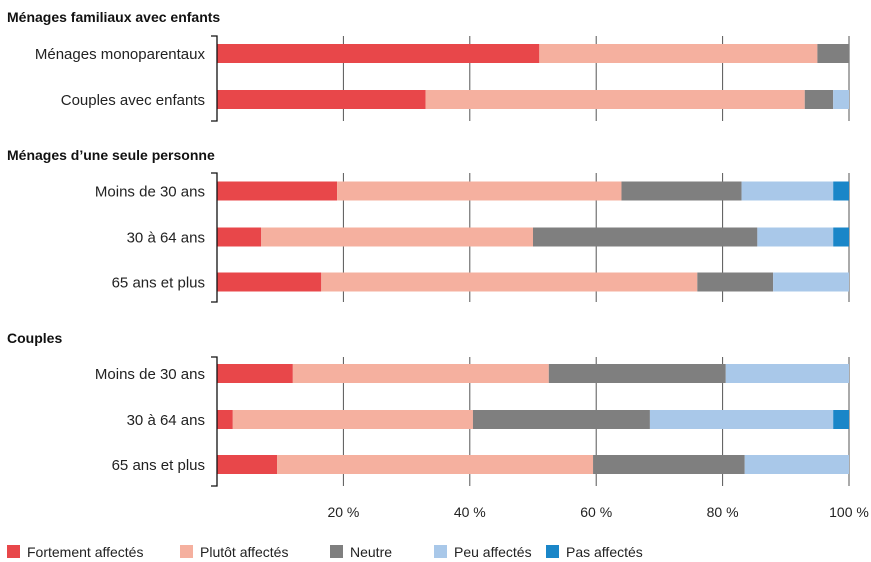  What do you see at coordinates (849, 512) in the screenshot?
I see `x-tick-label: 100 %` at bounding box center [849, 512].